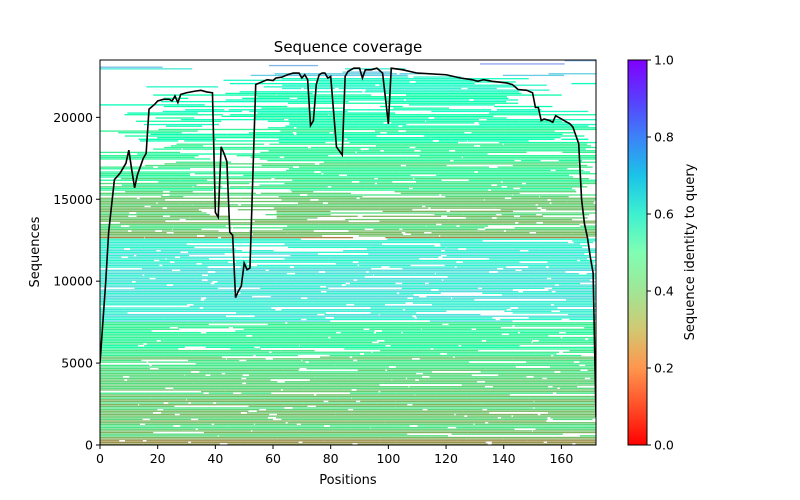 This screenshot has height=500, width=800. What do you see at coordinates (100, 458) in the screenshot?
I see `x-tick-label: 0` at bounding box center [100, 458].